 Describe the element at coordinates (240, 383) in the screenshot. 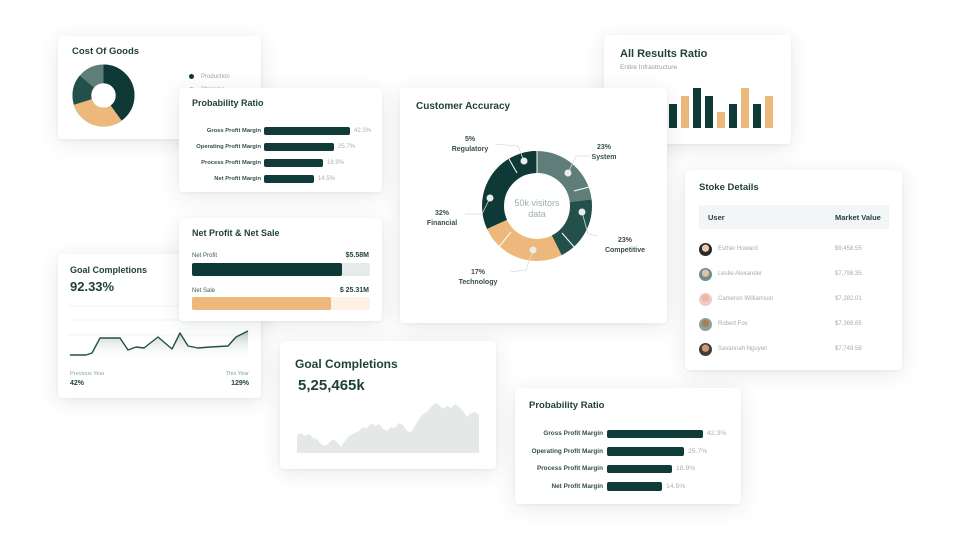

I see `this-year-value: 129%` at that location.